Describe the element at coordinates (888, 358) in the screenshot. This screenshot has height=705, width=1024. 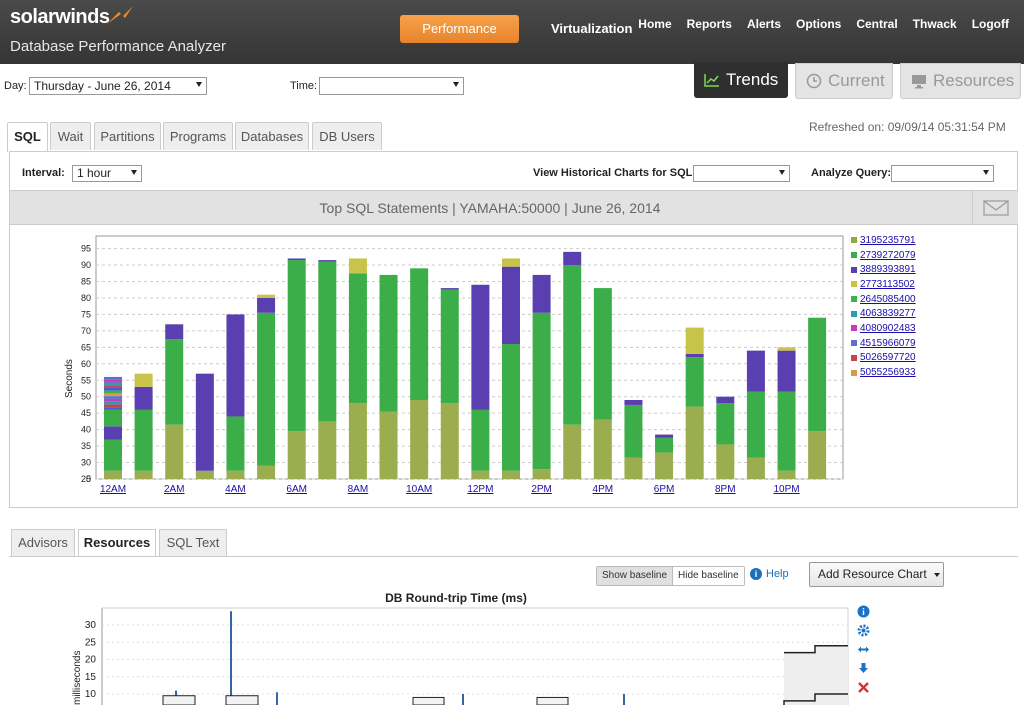
I see `legend-link: 5026597720` at that location.